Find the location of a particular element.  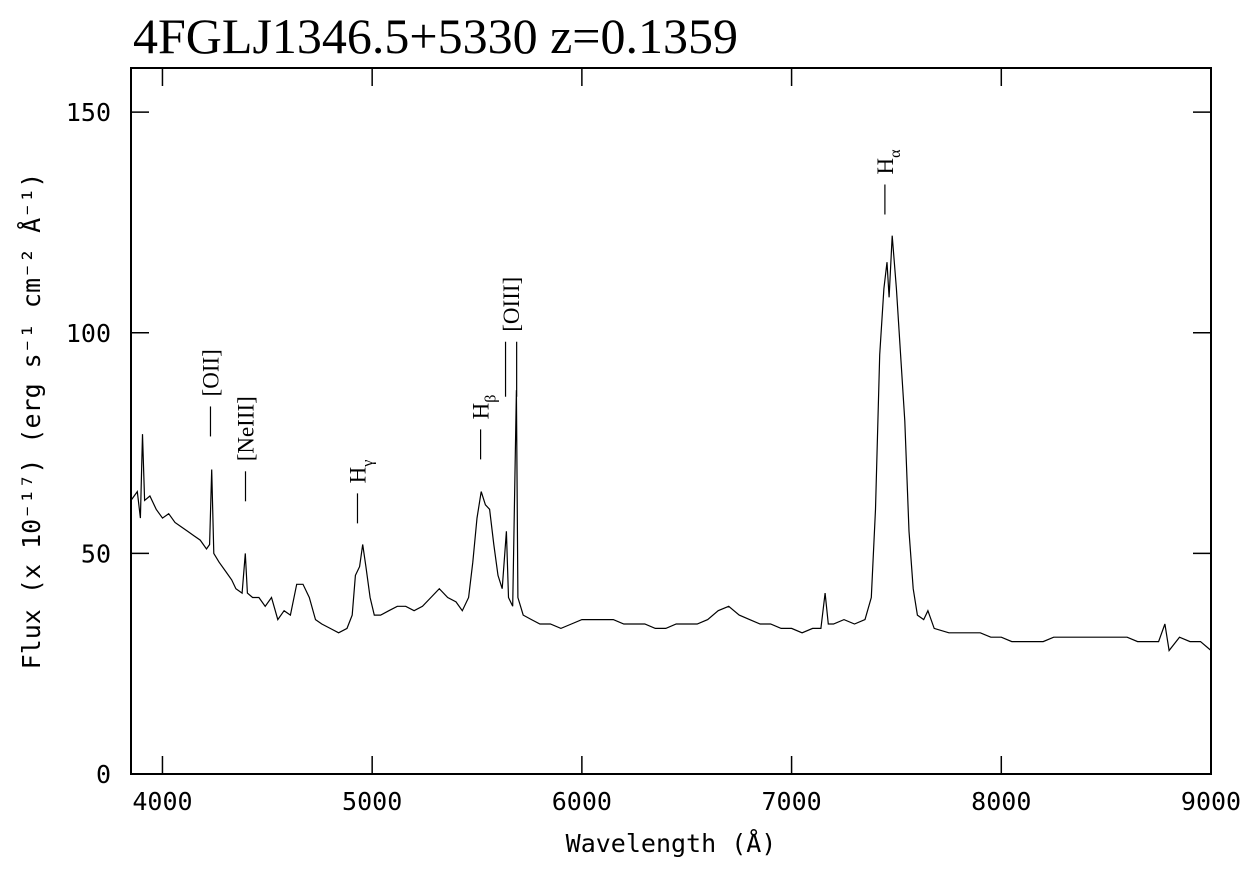

annotation-label: [OII] is located at coordinates (210, 372).